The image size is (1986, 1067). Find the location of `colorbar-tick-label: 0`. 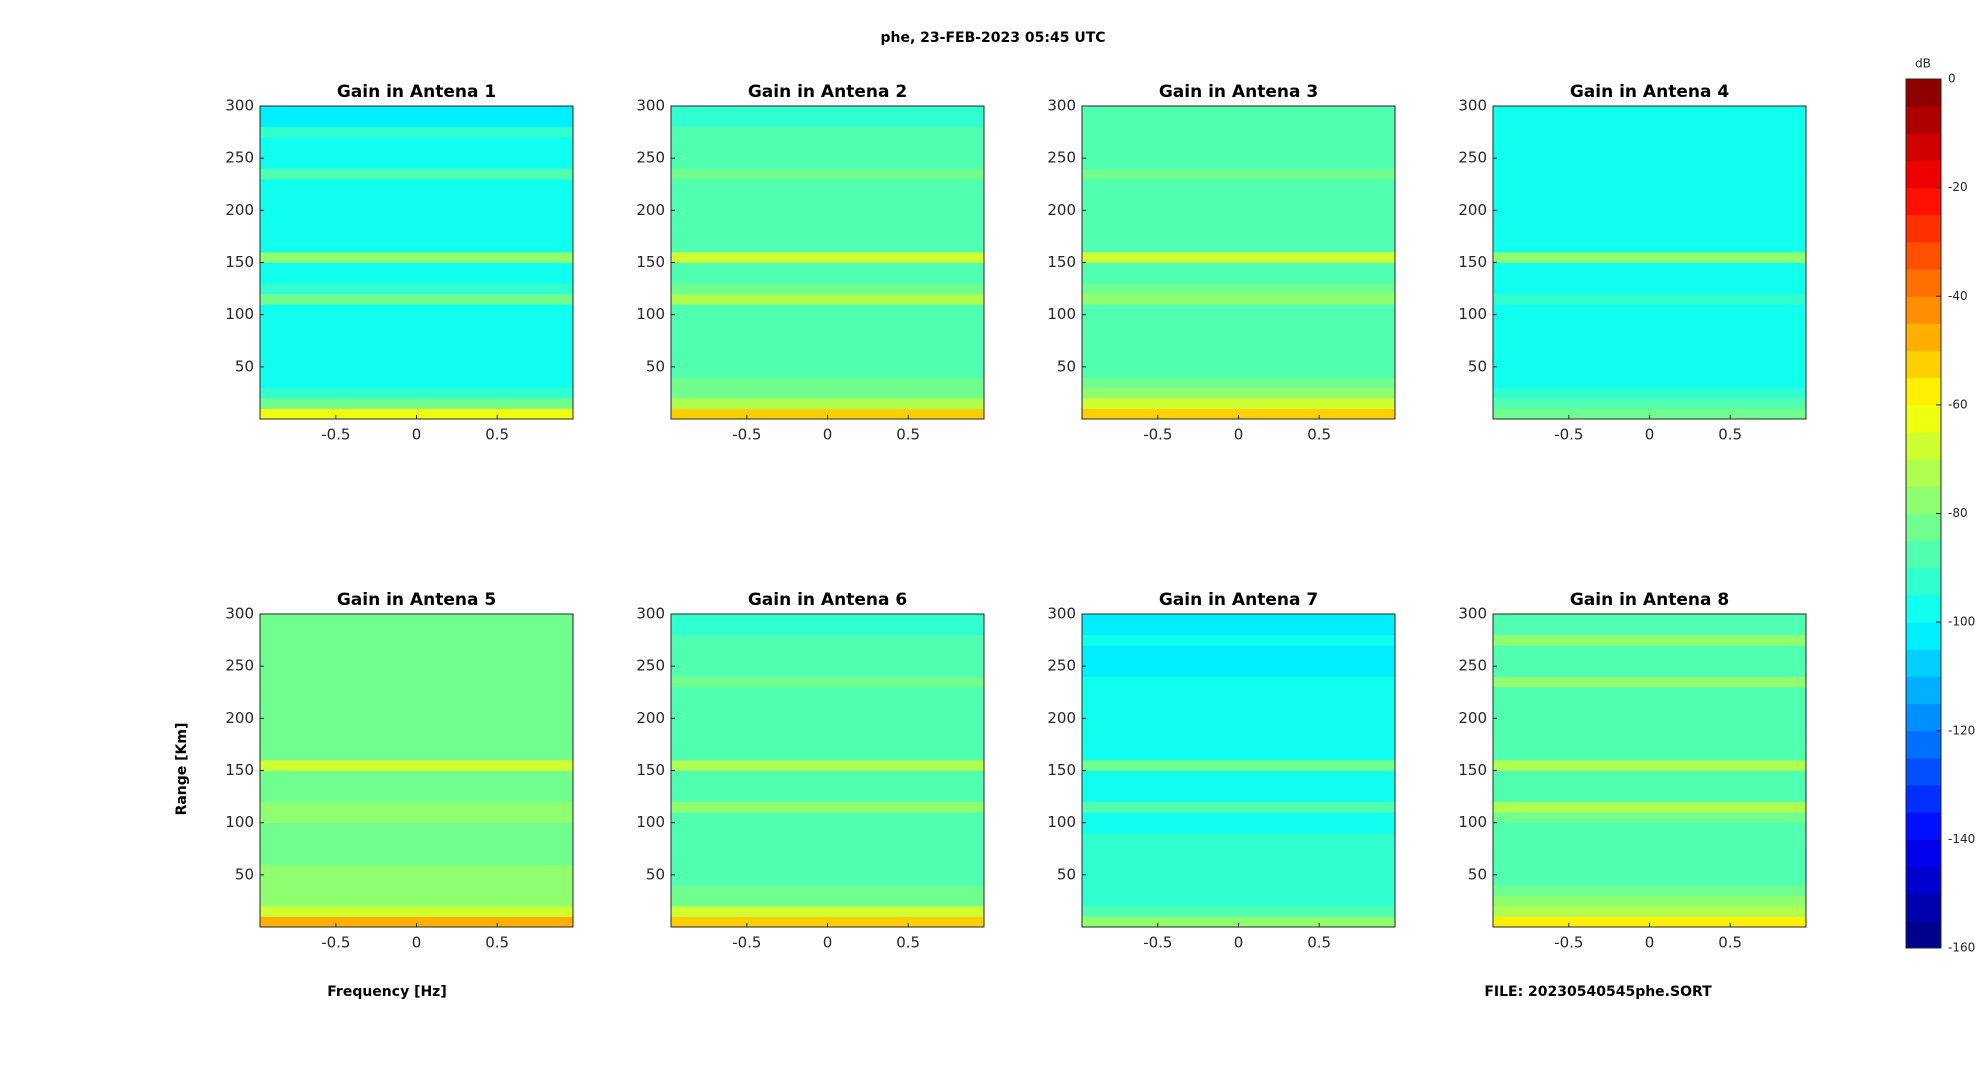

colorbar-tick-label: 0 is located at coordinates (1952, 79).